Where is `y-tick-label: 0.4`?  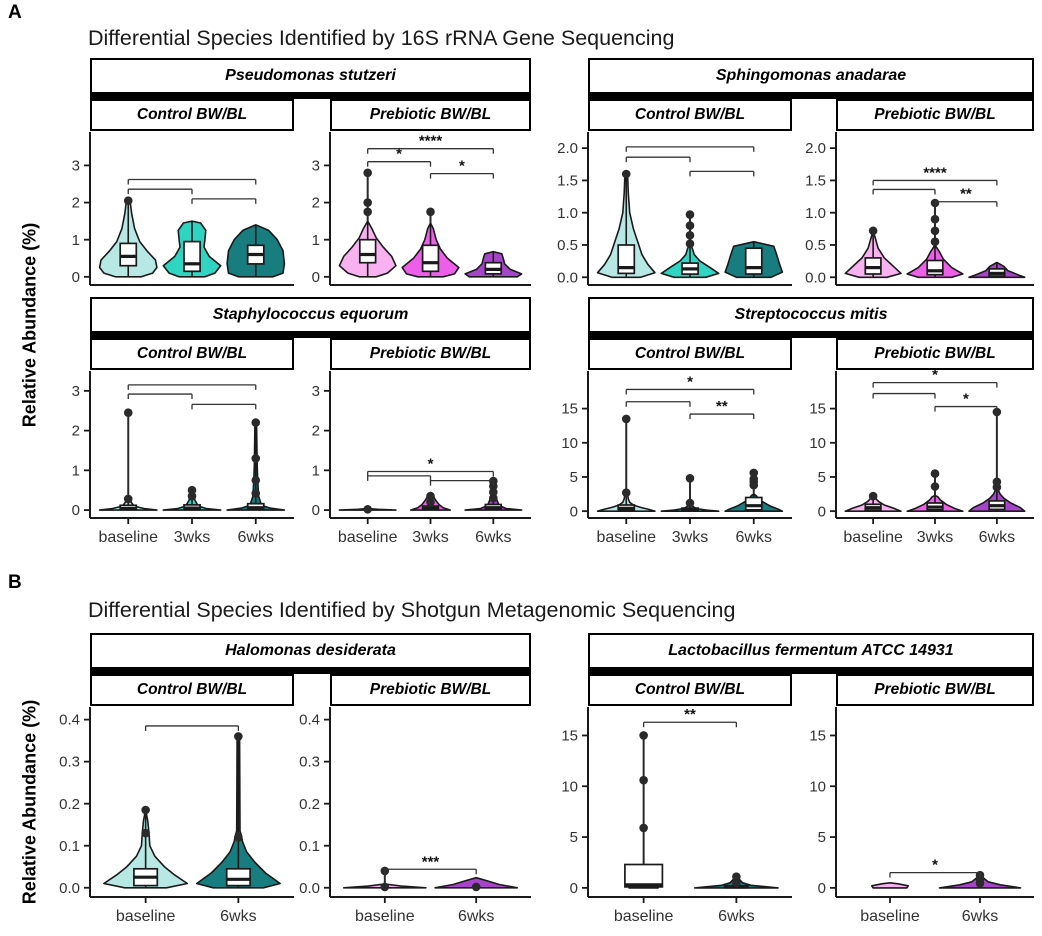 y-tick-label: 0.4 is located at coordinates (309, 720).